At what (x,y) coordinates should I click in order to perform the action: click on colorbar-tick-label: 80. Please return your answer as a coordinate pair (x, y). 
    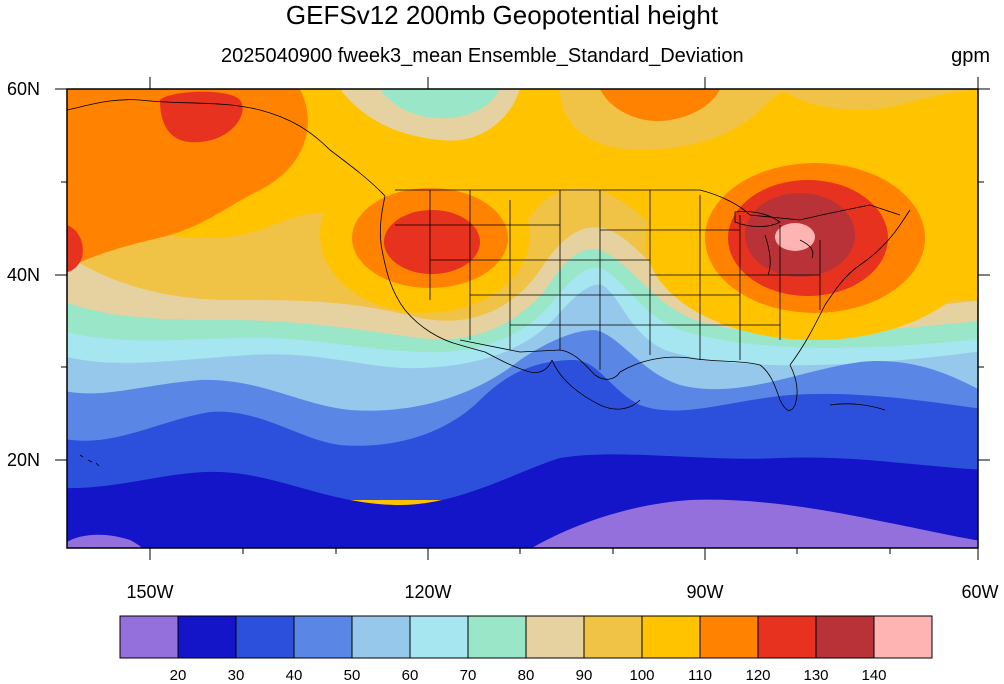
    Looking at the image, I should click on (526, 675).